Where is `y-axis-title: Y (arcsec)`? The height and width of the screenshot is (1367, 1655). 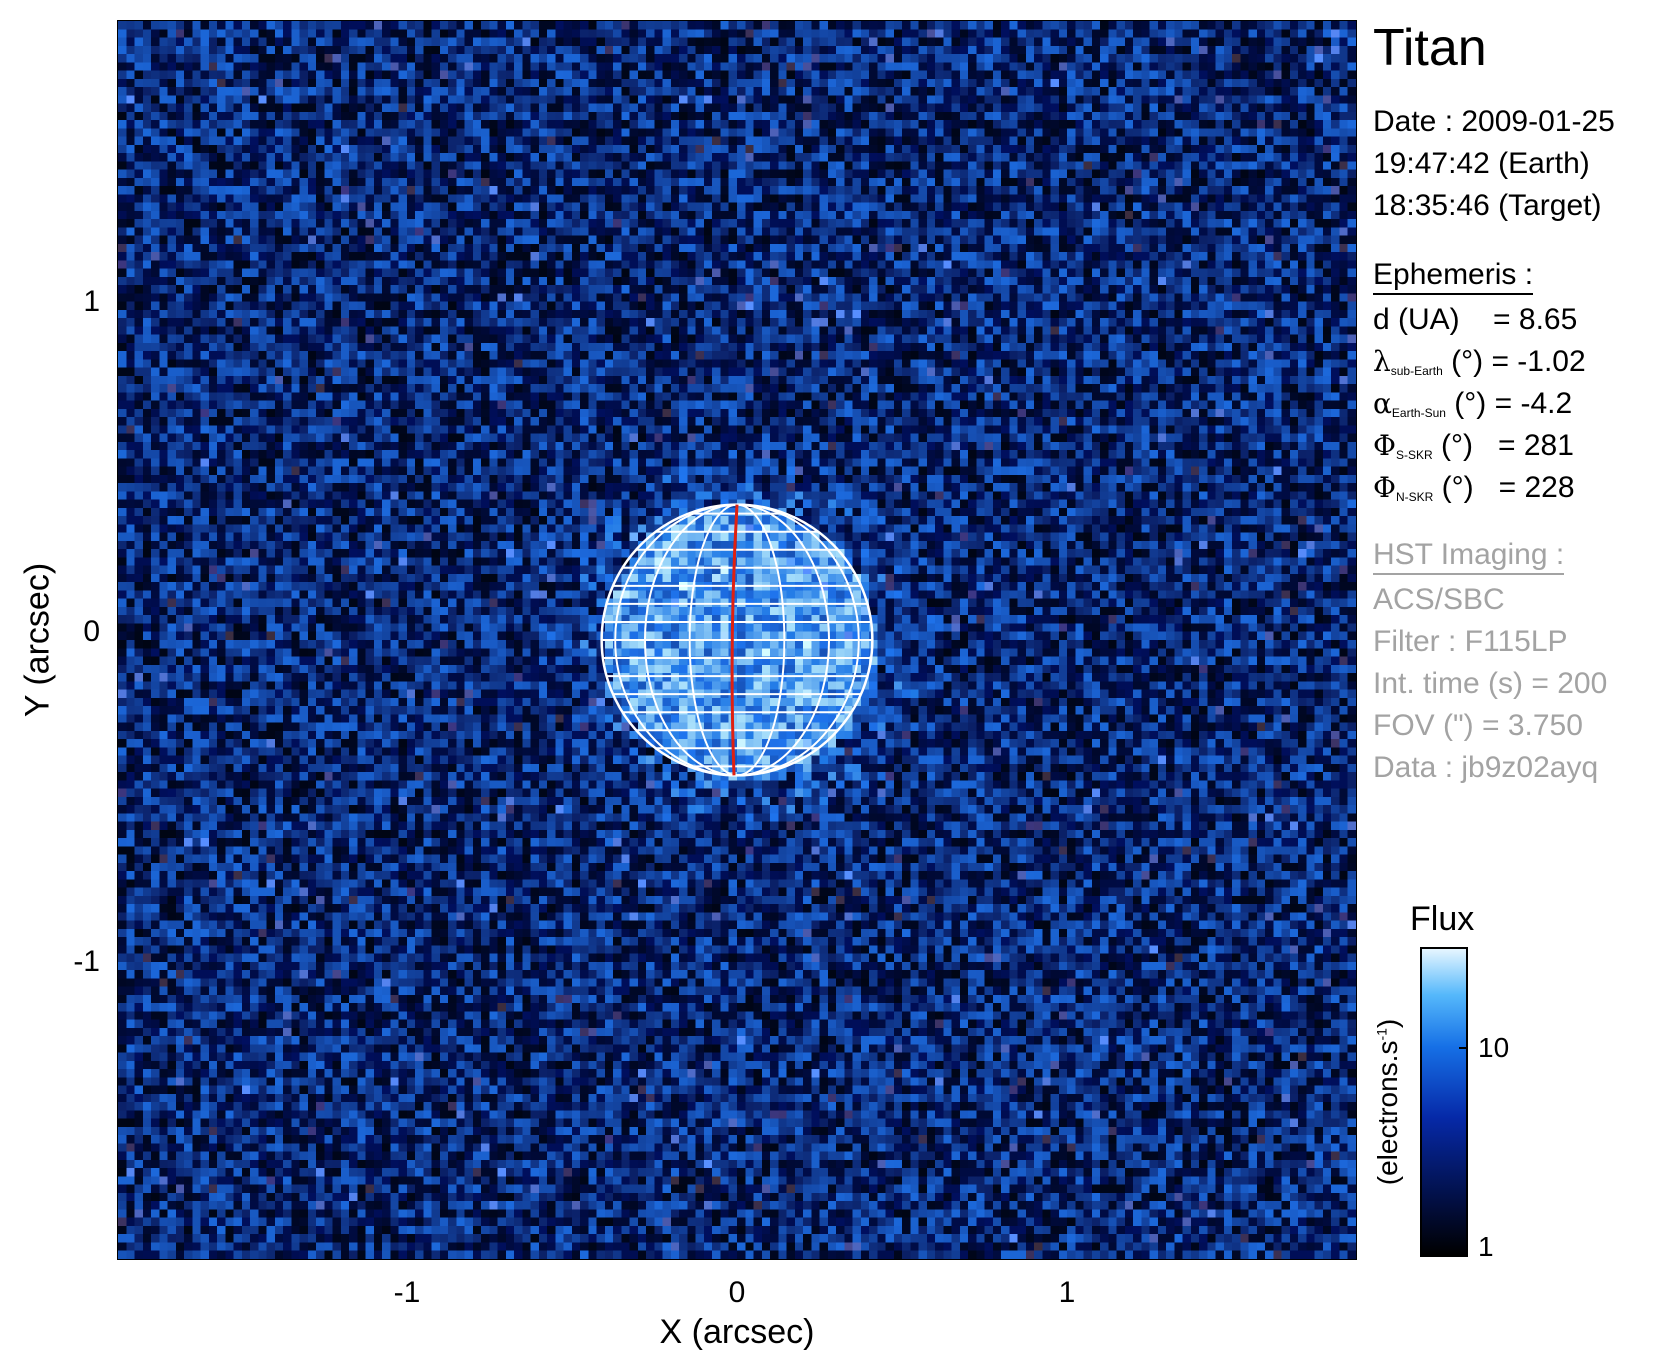 y-axis-title: Y (arcsec) is located at coordinates (37, 640).